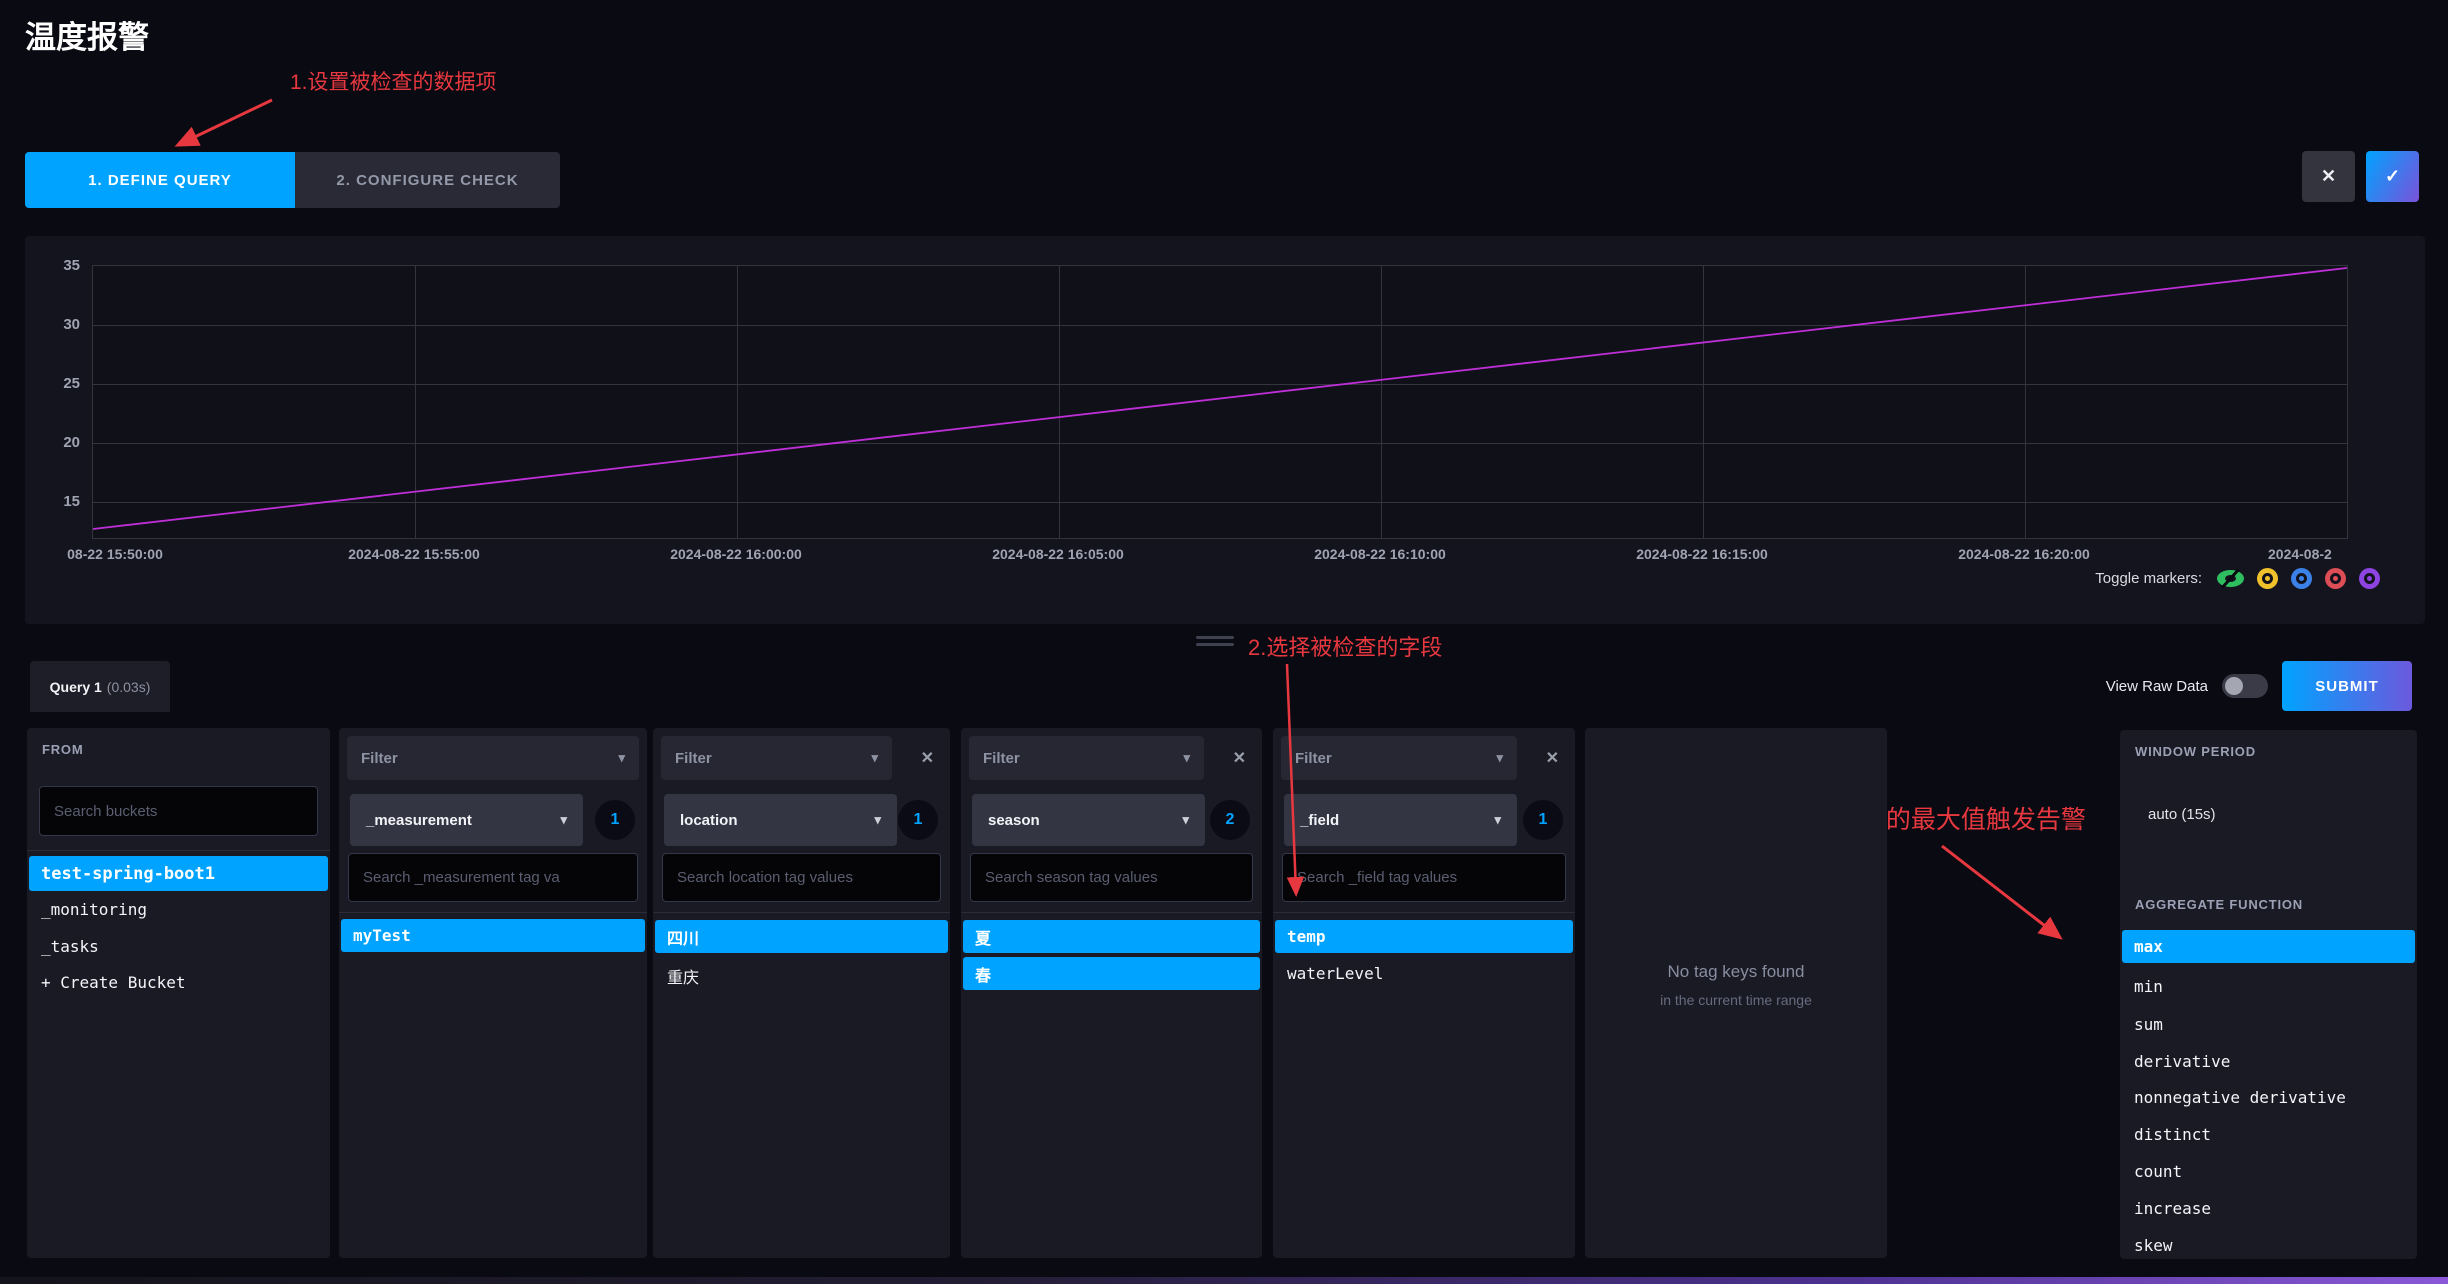 Image resolution: width=2448 pixels, height=1284 pixels. What do you see at coordinates (414, 554) in the screenshot?
I see `x-axis-tick: 2024-08-22 15:55:00` at bounding box center [414, 554].